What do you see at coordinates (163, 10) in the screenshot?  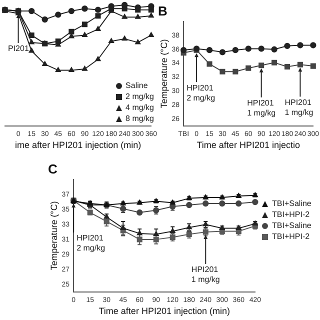 I see `chart-title: B` at bounding box center [163, 10].